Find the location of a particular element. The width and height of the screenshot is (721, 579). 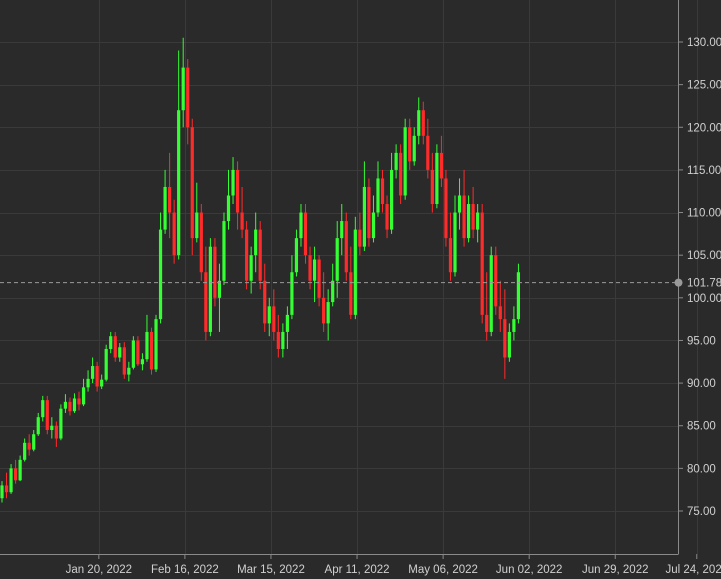

last-price-marker is located at coordinates (678, 282).